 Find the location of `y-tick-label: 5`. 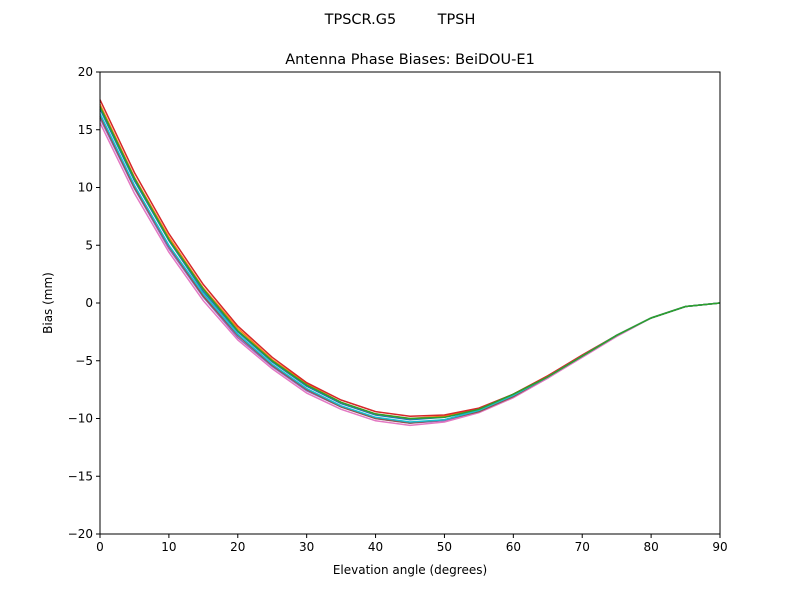

y-tick-label: 5 is located at coordinates (89, 245).